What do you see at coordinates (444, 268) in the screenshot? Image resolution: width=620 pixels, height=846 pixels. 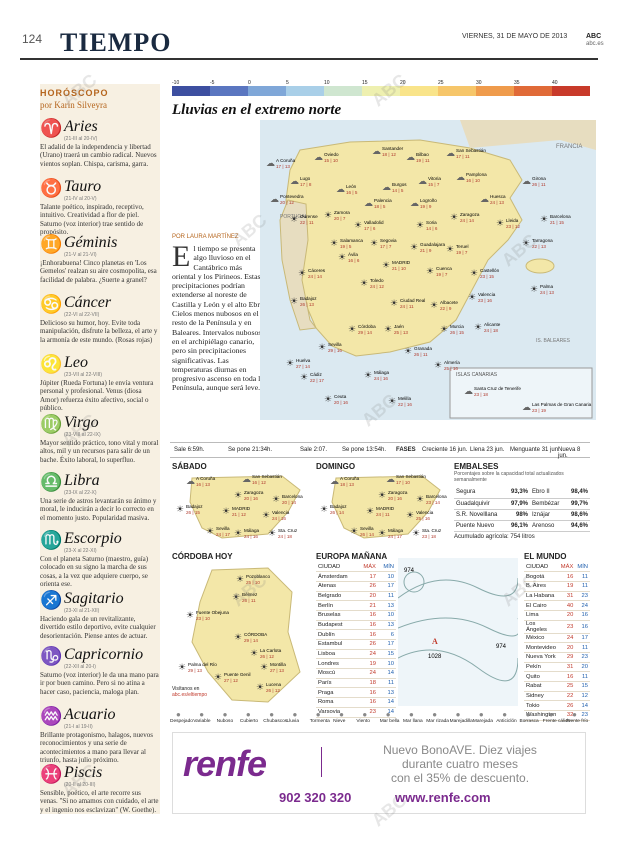 I see `city-name: Cuenca` at bounding box center [444, 268].